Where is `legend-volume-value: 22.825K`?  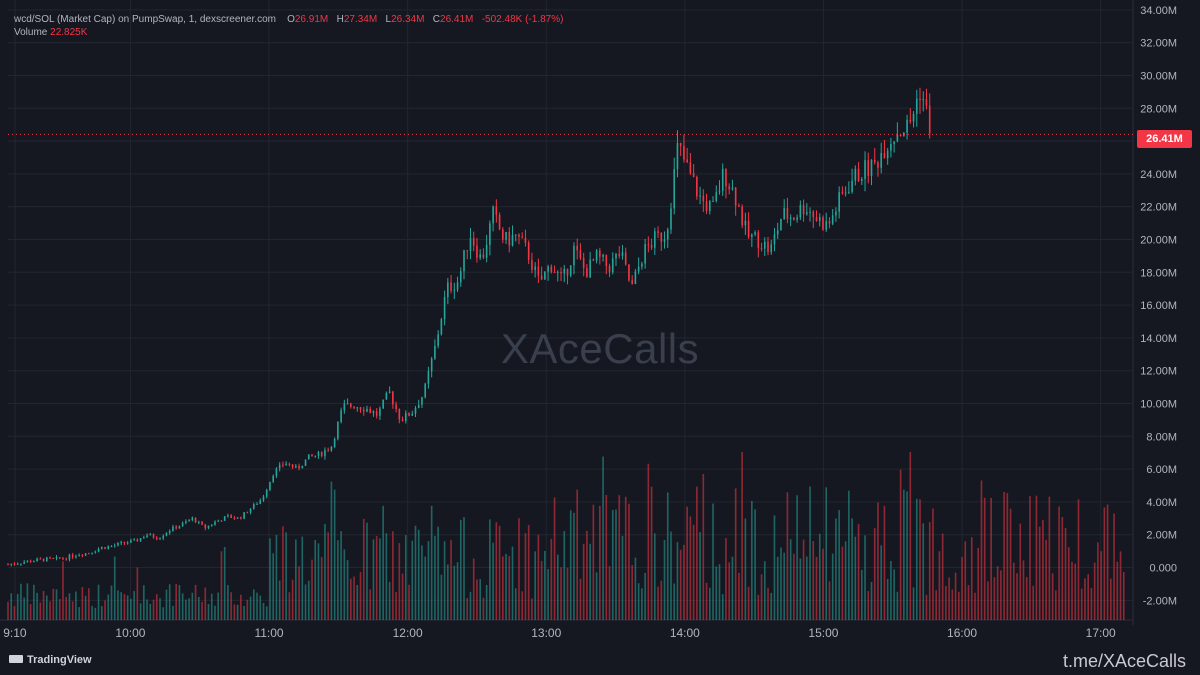
legend-volume-value: 22.825K is located at coordinates (69, 32).